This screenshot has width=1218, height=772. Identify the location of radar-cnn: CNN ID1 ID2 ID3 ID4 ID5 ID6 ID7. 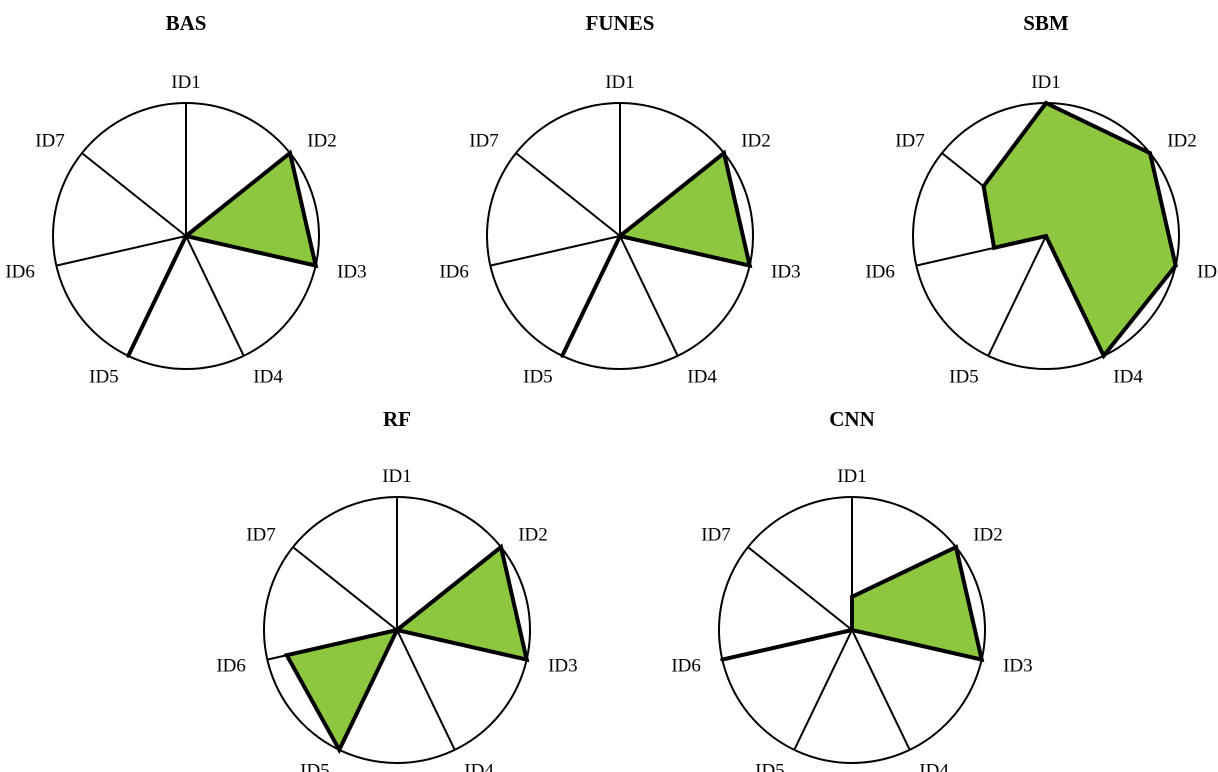
(851, 589).